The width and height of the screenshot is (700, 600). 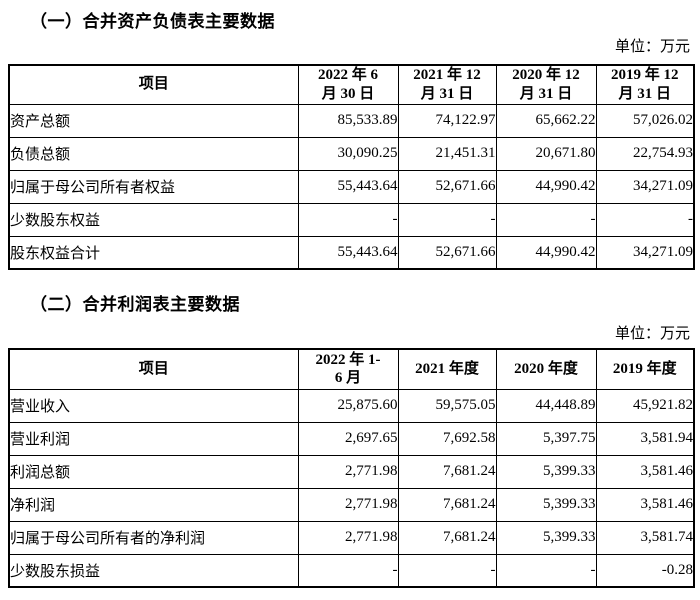 What do you see at coordinates (348, 153) in the screenshot?
I see `cell-value: 30,090.25` at bounding box center [348, 153].